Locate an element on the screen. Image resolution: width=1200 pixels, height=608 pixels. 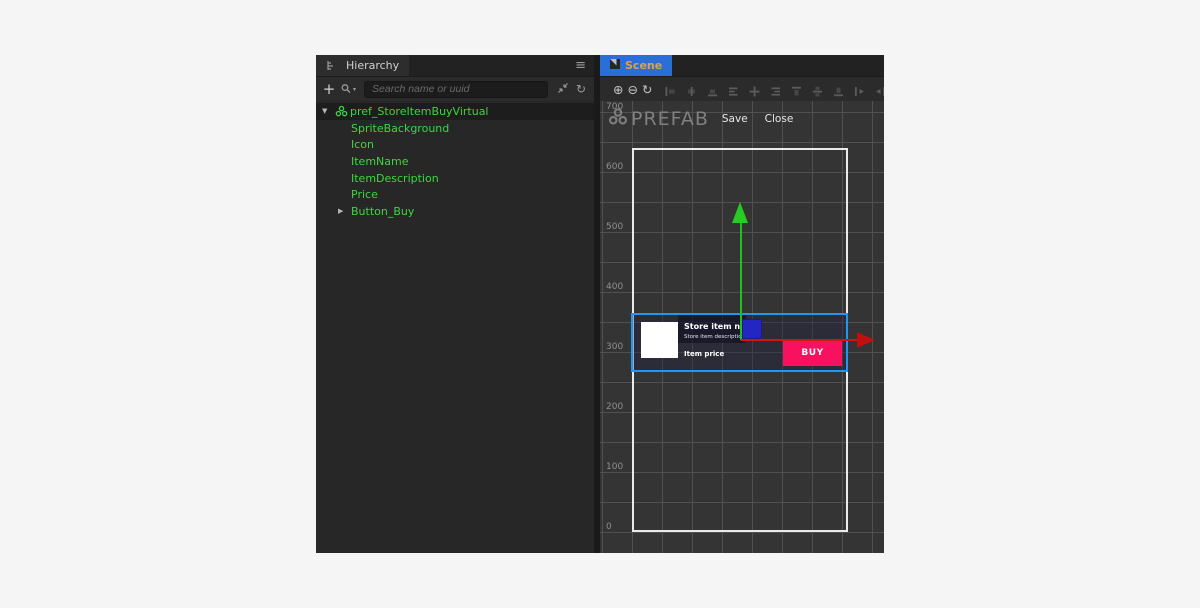
ruler-label: 200 is located at coordinates (615, 407).